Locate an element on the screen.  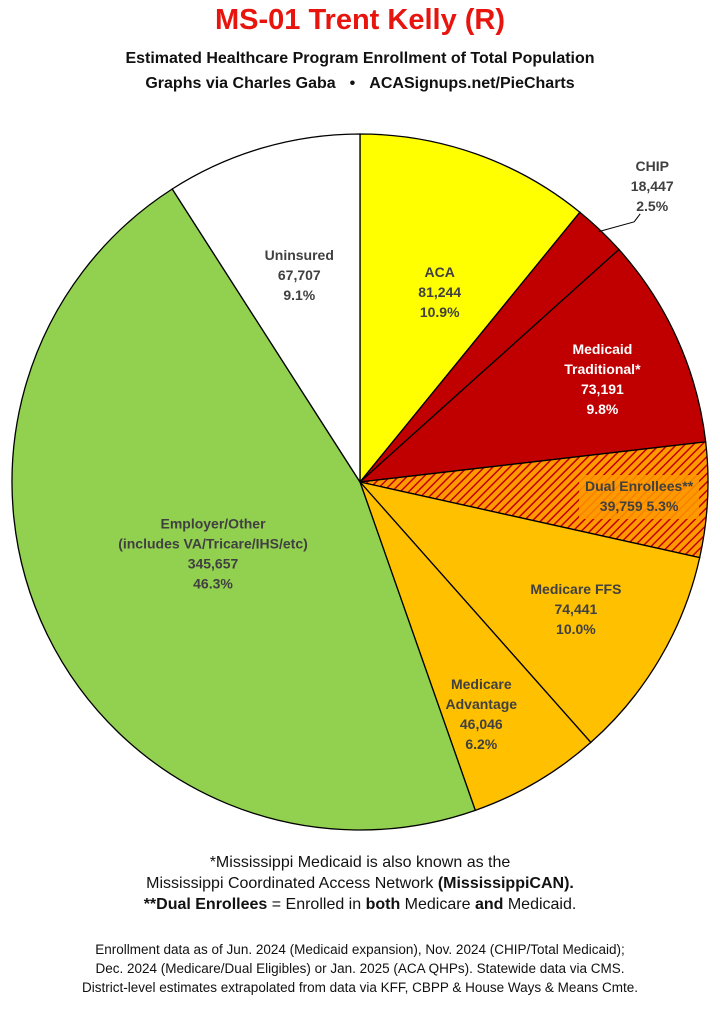
footnote-3a: **Dual Enrollees is located at coordinates (205, 904).